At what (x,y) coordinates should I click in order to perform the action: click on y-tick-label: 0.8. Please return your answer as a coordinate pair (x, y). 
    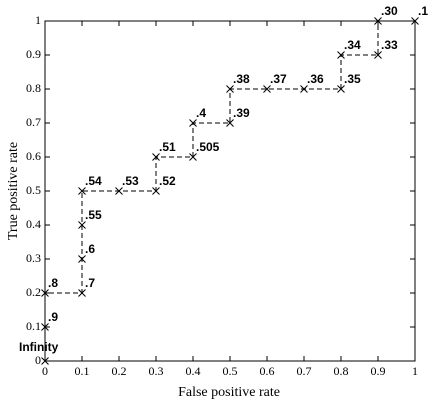
    Looking at the image, I should click on (33, 88).